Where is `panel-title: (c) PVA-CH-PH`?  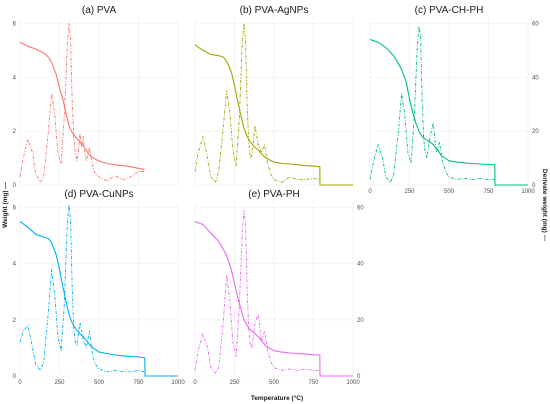 panel-title: (c) PVA-CH-PH is located at coordinates (449, 10).